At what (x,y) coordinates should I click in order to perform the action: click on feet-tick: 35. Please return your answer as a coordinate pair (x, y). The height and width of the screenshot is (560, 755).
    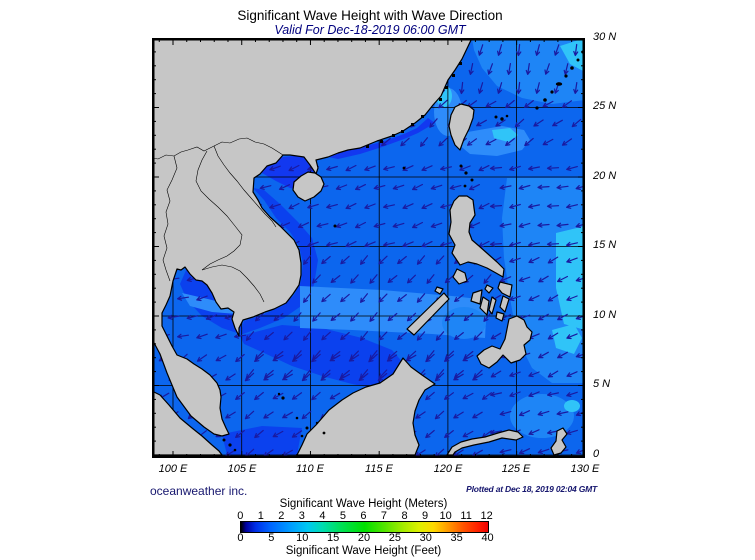
    Looking at the image, I should click on (456, 538).